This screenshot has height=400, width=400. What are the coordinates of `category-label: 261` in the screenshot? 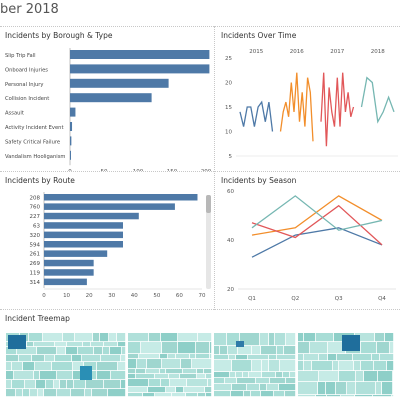 It's located at (35, 255).